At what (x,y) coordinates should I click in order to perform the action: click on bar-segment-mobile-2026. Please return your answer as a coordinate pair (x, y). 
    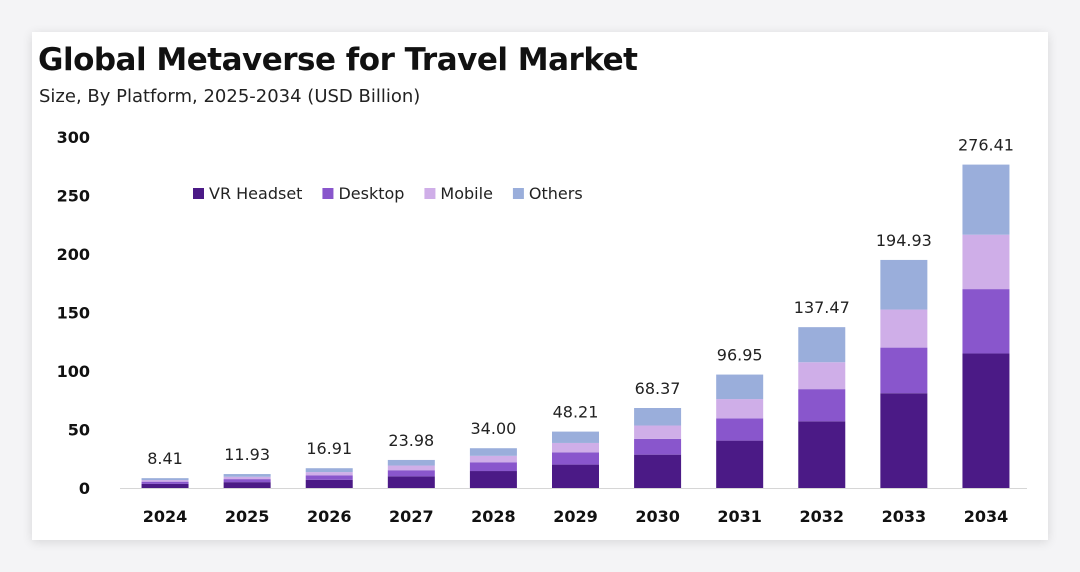
    Looking at the image, I should click on (329, 474).